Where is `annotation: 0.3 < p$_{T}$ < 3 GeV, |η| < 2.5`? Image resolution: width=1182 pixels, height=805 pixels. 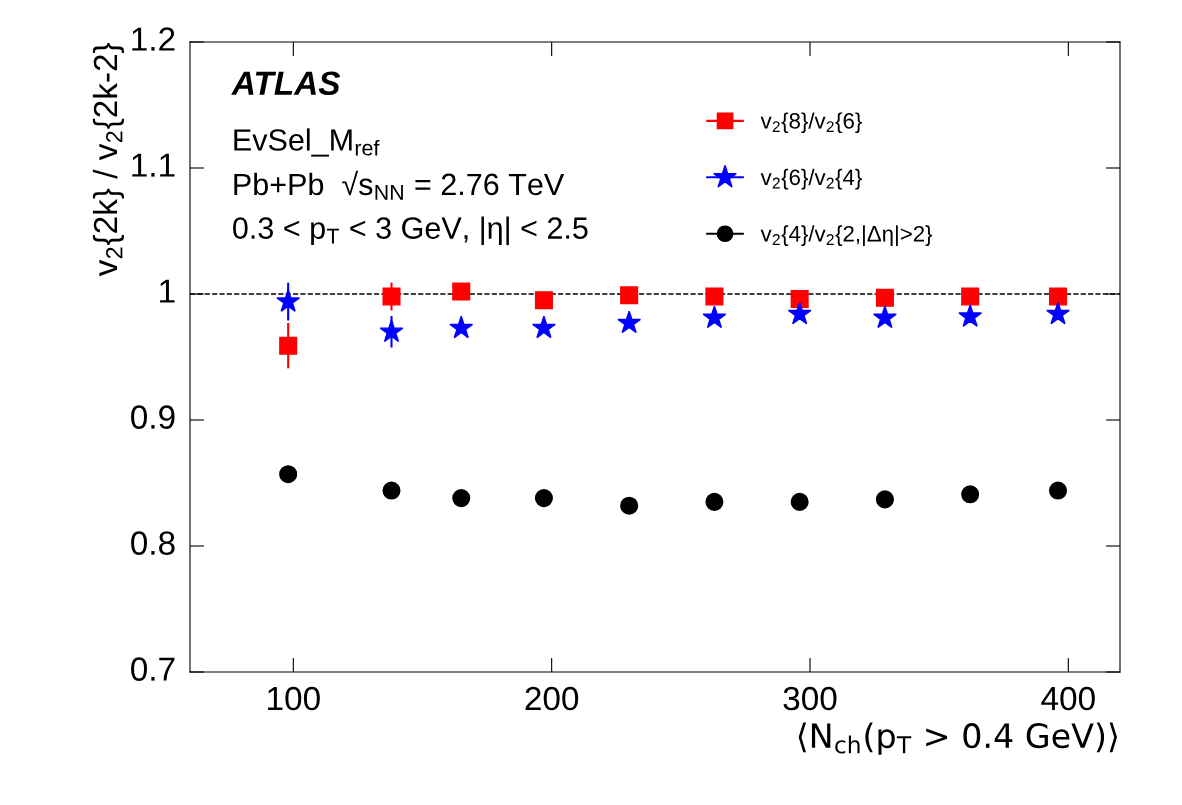
annotation: 0.3 < p$_{T}$ < 3 GeV, |η| < 2.5 is located at coordinates (410, 231).